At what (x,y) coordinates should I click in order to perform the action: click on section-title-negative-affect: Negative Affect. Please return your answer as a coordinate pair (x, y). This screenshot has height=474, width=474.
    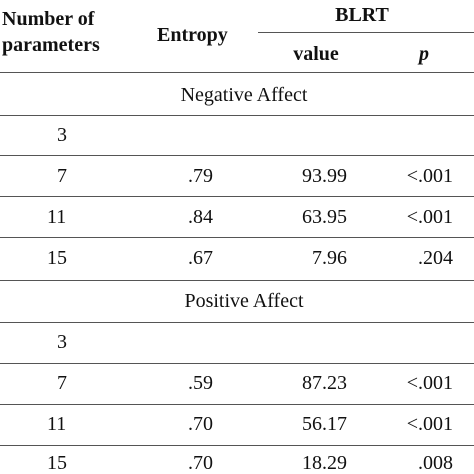
    Looking at the image, I should click on (244, 95).